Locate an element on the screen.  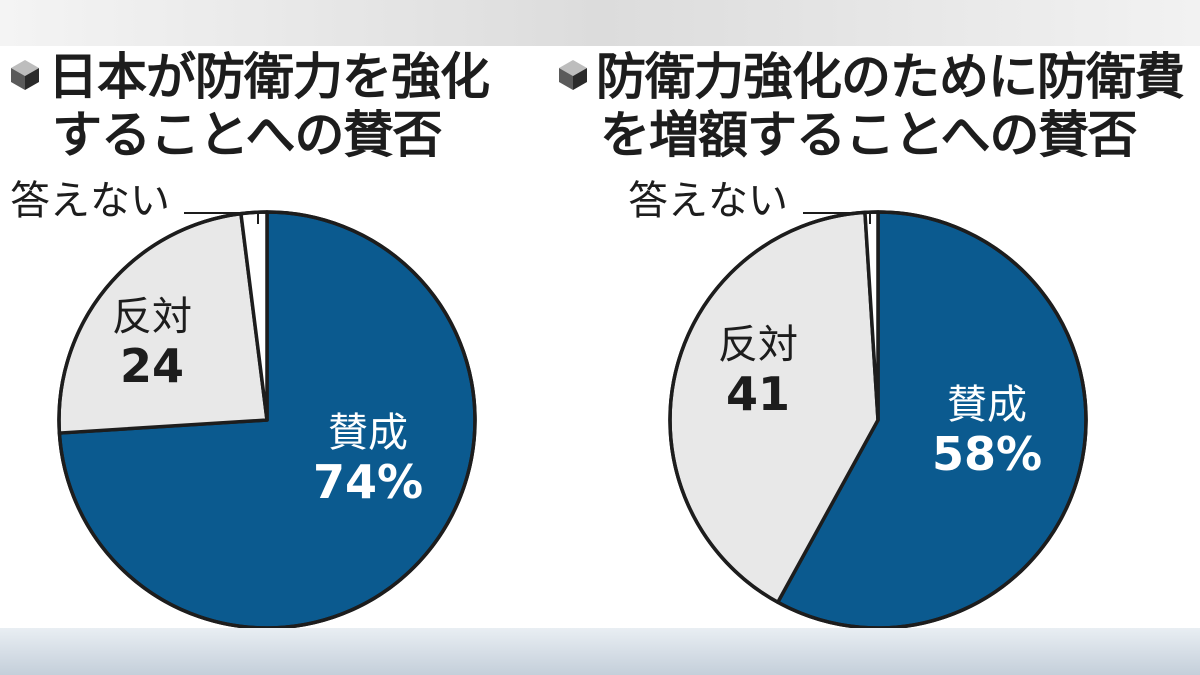
chart-title-defense-strengthening: 日本が防衛力を強化 することへの賛否 is located at coordinates (249, 106).